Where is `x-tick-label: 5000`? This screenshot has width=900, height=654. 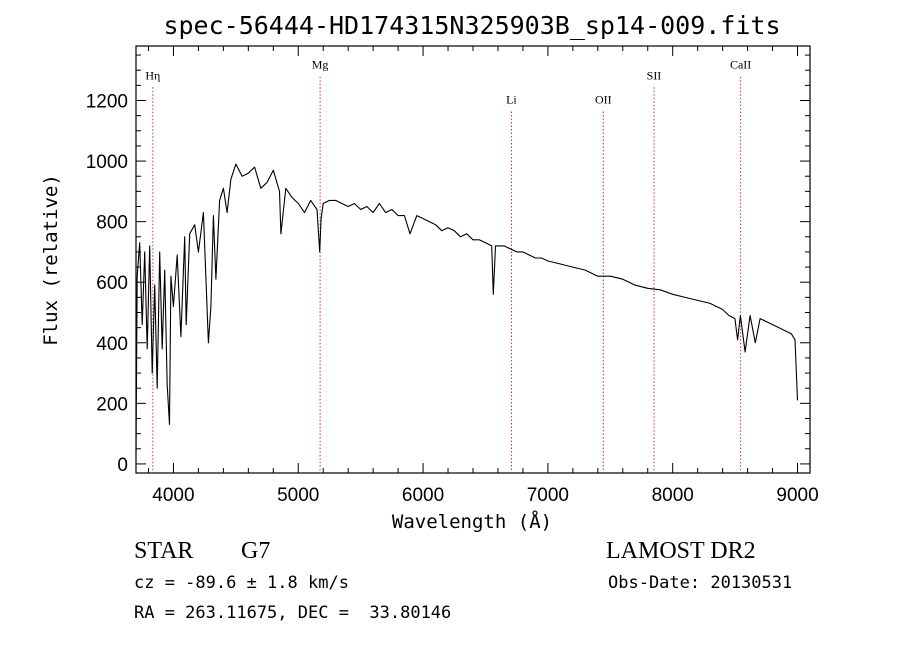 x-tick-label: 5000 is located at coordinates (298, 495).